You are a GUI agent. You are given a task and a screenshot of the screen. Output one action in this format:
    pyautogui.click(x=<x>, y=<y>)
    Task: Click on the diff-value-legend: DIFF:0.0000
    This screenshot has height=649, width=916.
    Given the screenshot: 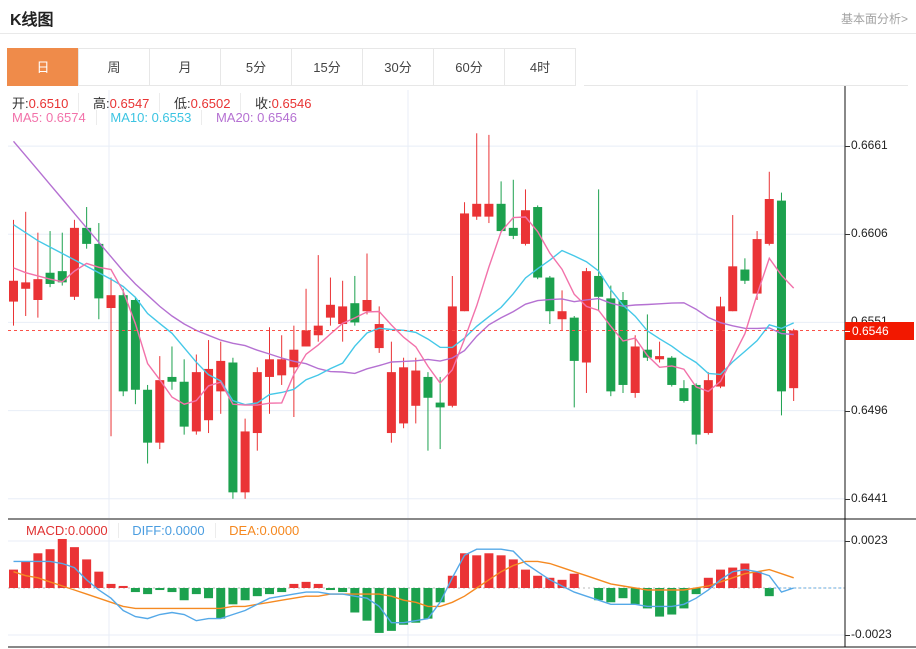 What is the action you would take?
    pyautogui.click(x=173, y=530)
    